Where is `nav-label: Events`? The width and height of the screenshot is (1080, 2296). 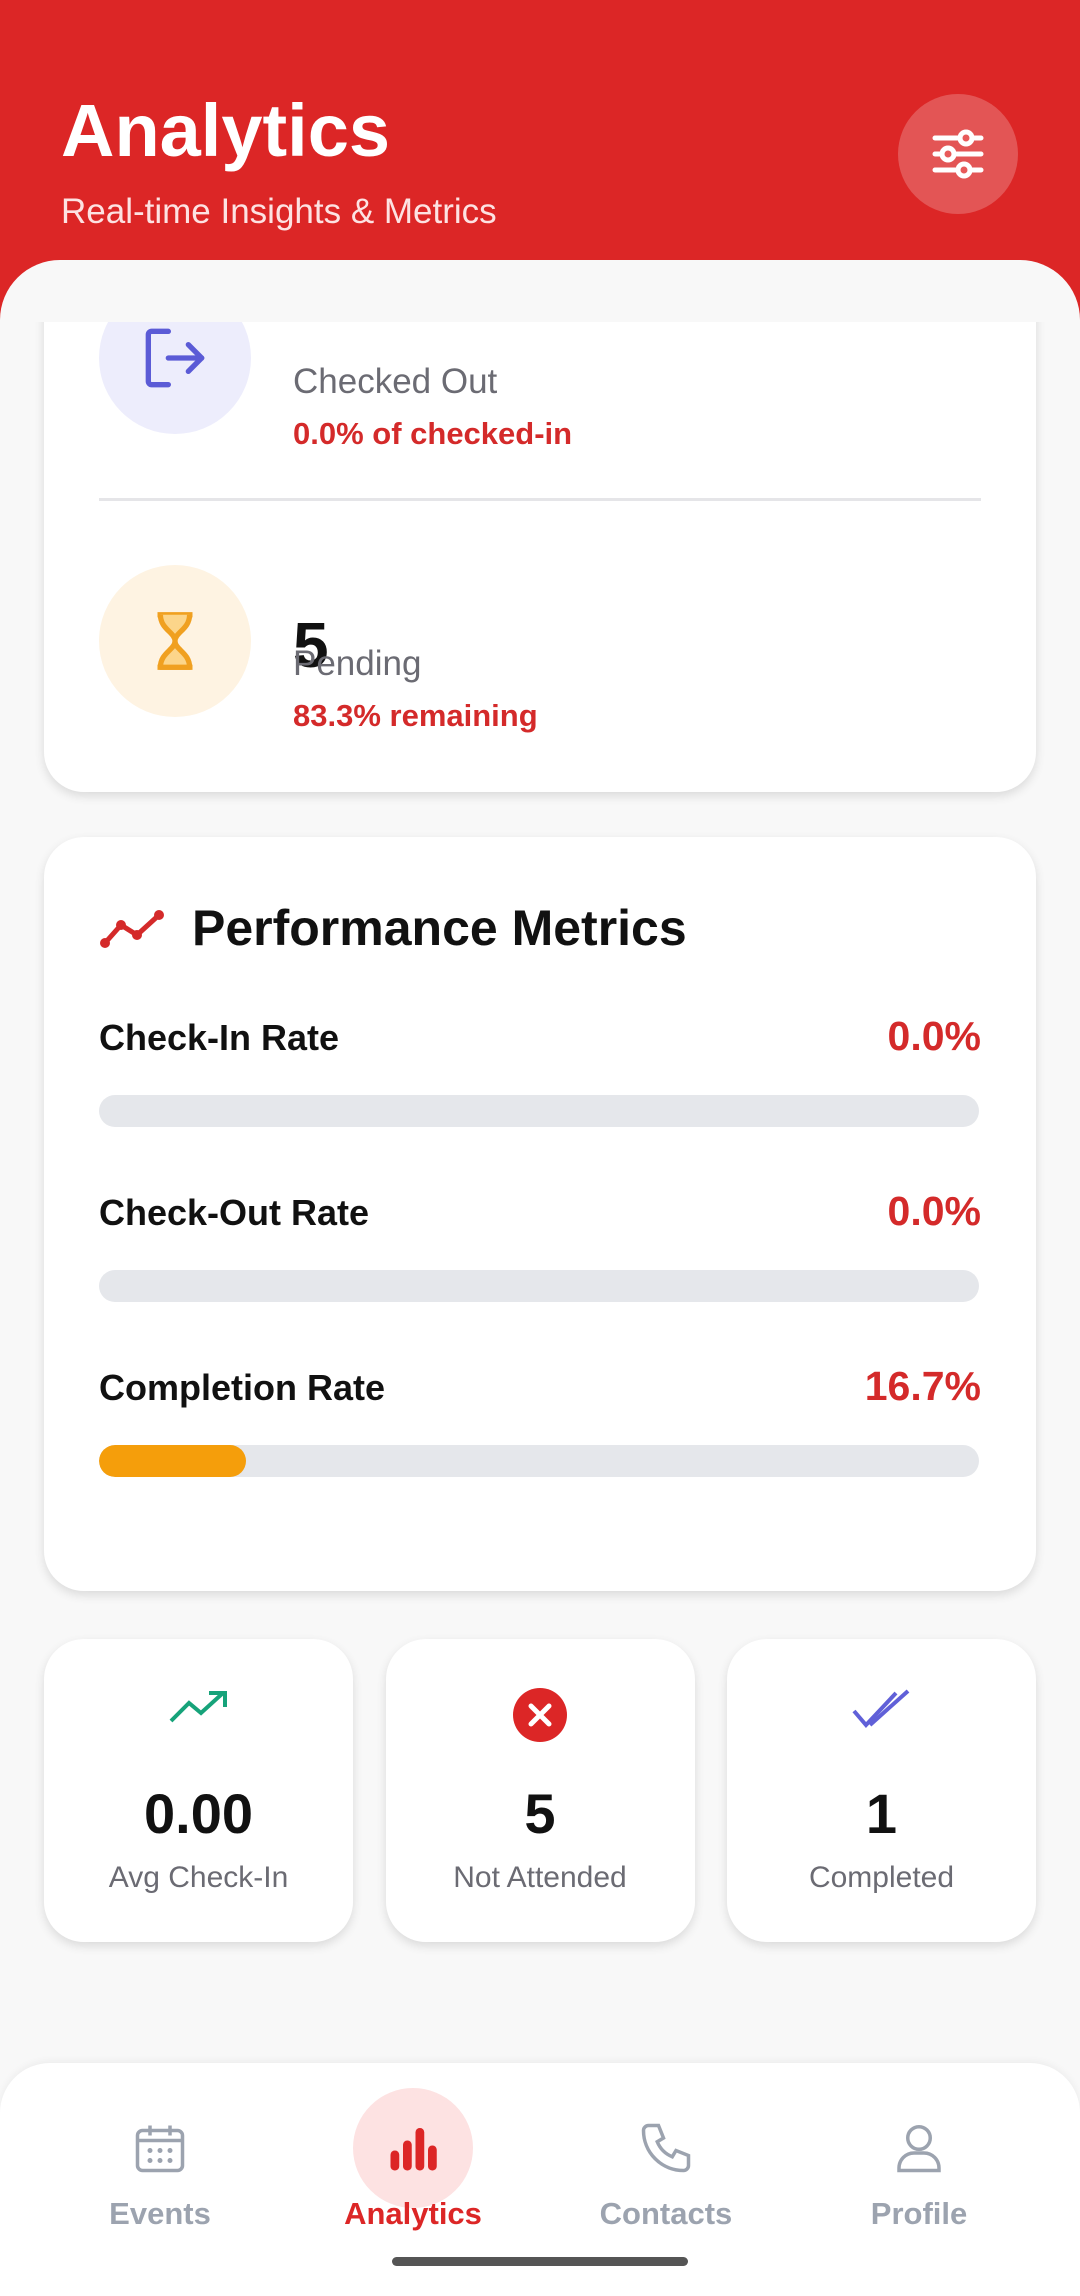
nav-label: Events is located at coordinates (160, 2213).